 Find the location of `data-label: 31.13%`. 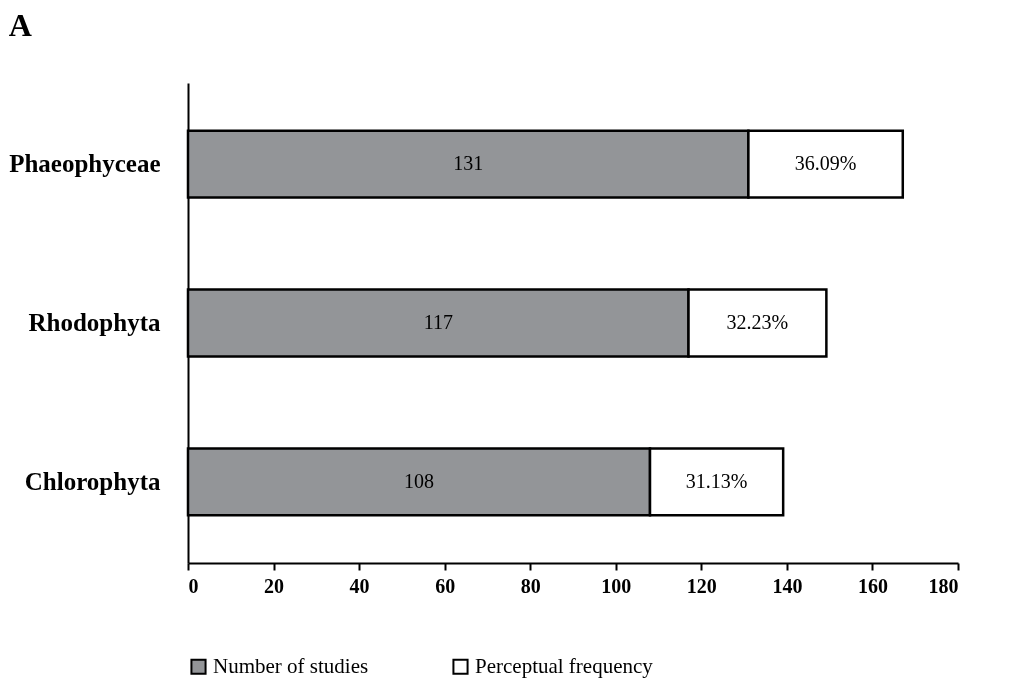

data-label: 31.13% is located at coordinates (716, 480).